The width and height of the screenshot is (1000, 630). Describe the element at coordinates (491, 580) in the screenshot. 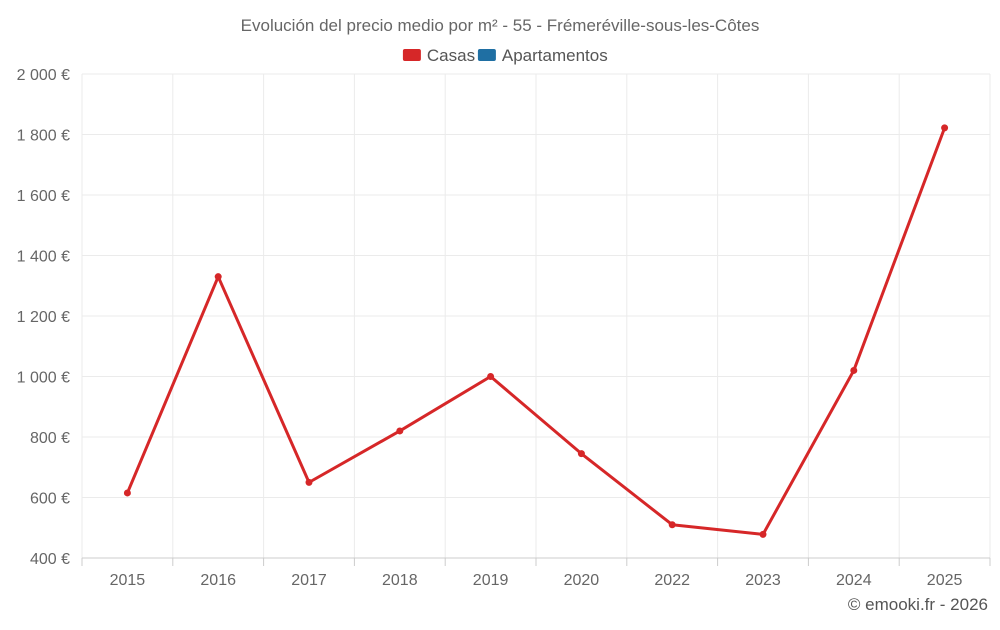

I see `x-tick-label: 2019` at that location.